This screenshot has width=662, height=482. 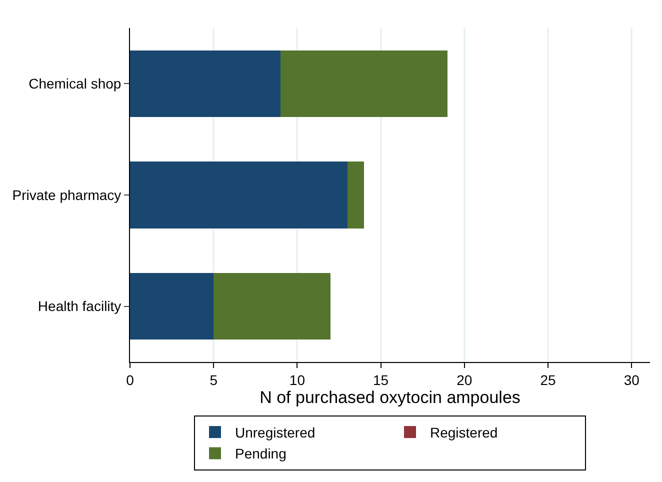 I want to click on x-tick-label: 5, so click(x=214, y=380).